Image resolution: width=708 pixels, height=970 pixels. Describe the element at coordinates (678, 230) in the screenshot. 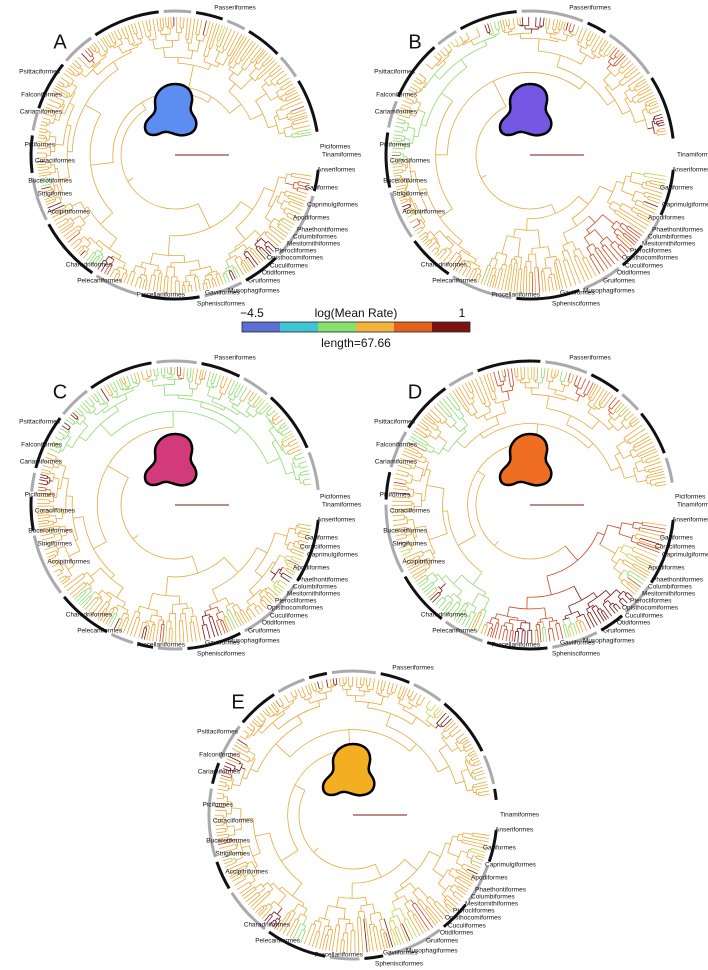

I see `order-label: Phaethontiformes` at that location.